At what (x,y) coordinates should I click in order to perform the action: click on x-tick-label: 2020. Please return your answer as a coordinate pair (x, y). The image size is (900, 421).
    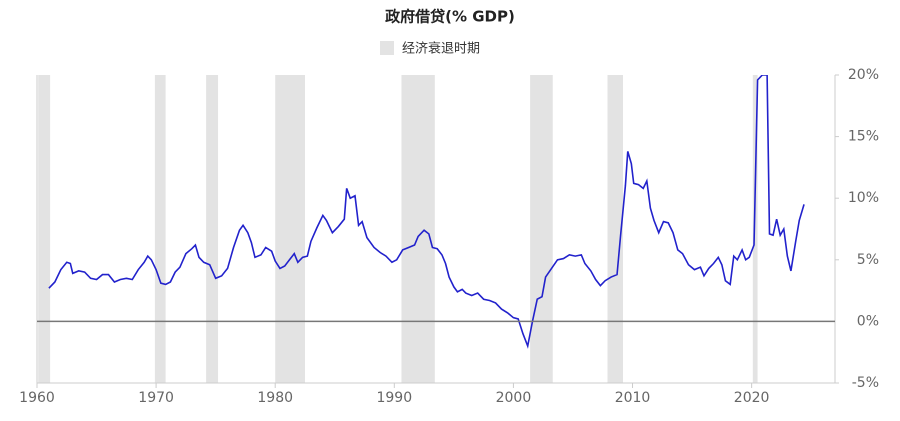
    Looking at the image, I should click on (752, 398).